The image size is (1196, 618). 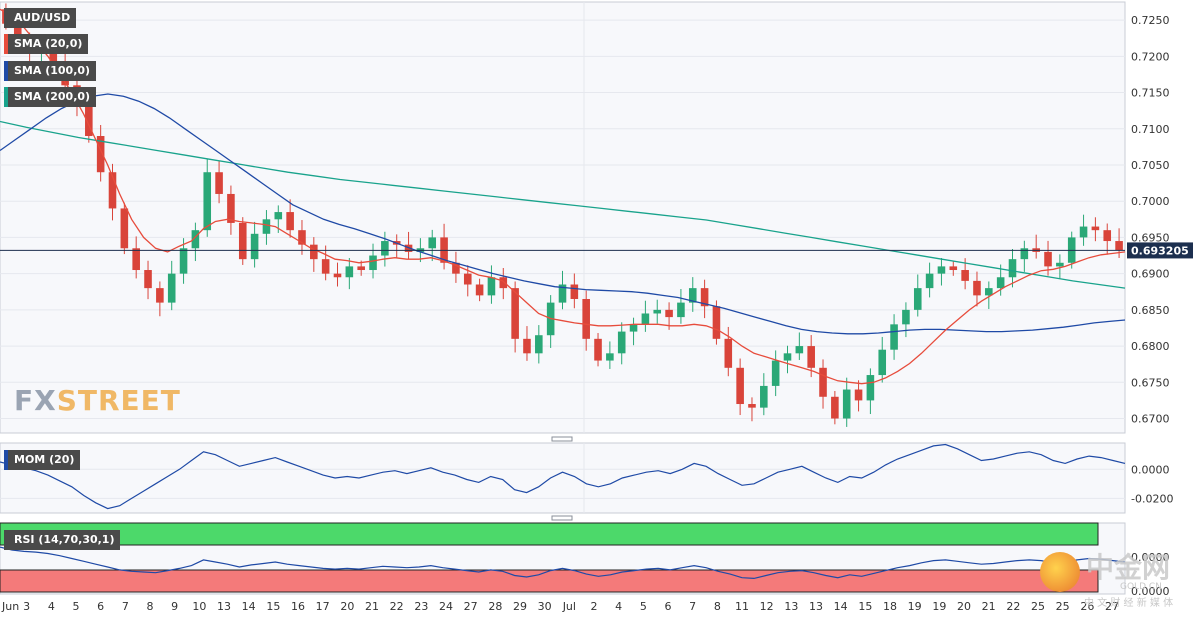 I want to click on sma20-legend: SMA (20,0), so click(x=46, y=44).